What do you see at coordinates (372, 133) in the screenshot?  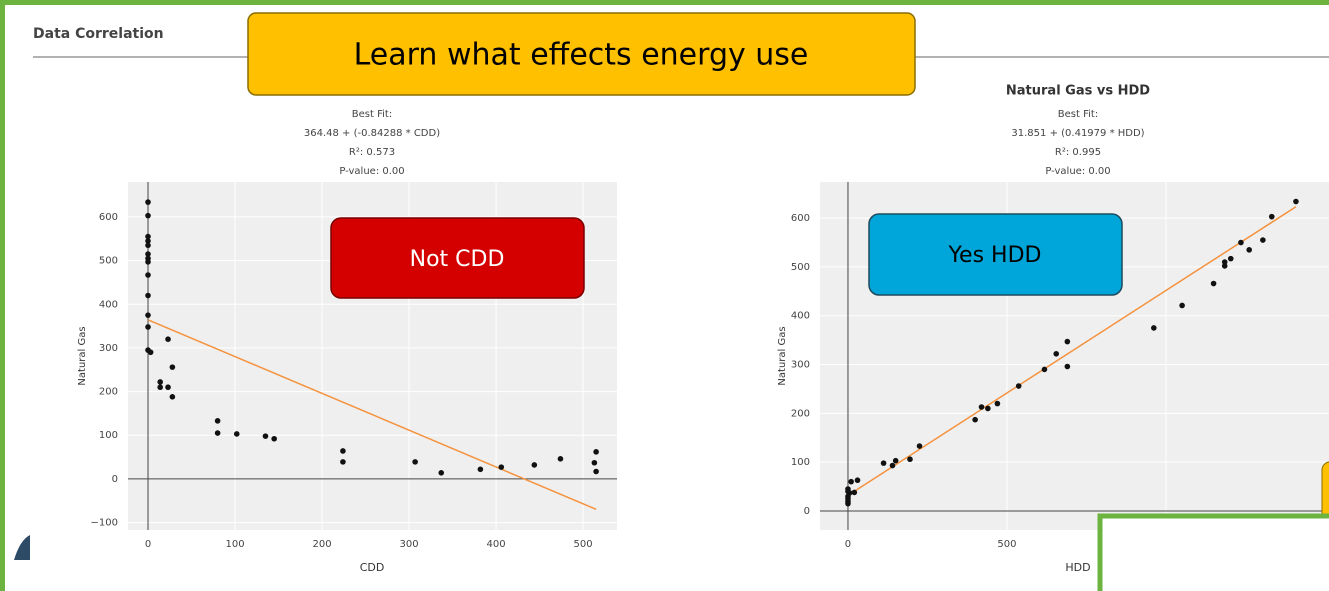 I see `chart-subtitle: 364.48 + (-0.84288 * CDD)` at bounding box center [372, 133].